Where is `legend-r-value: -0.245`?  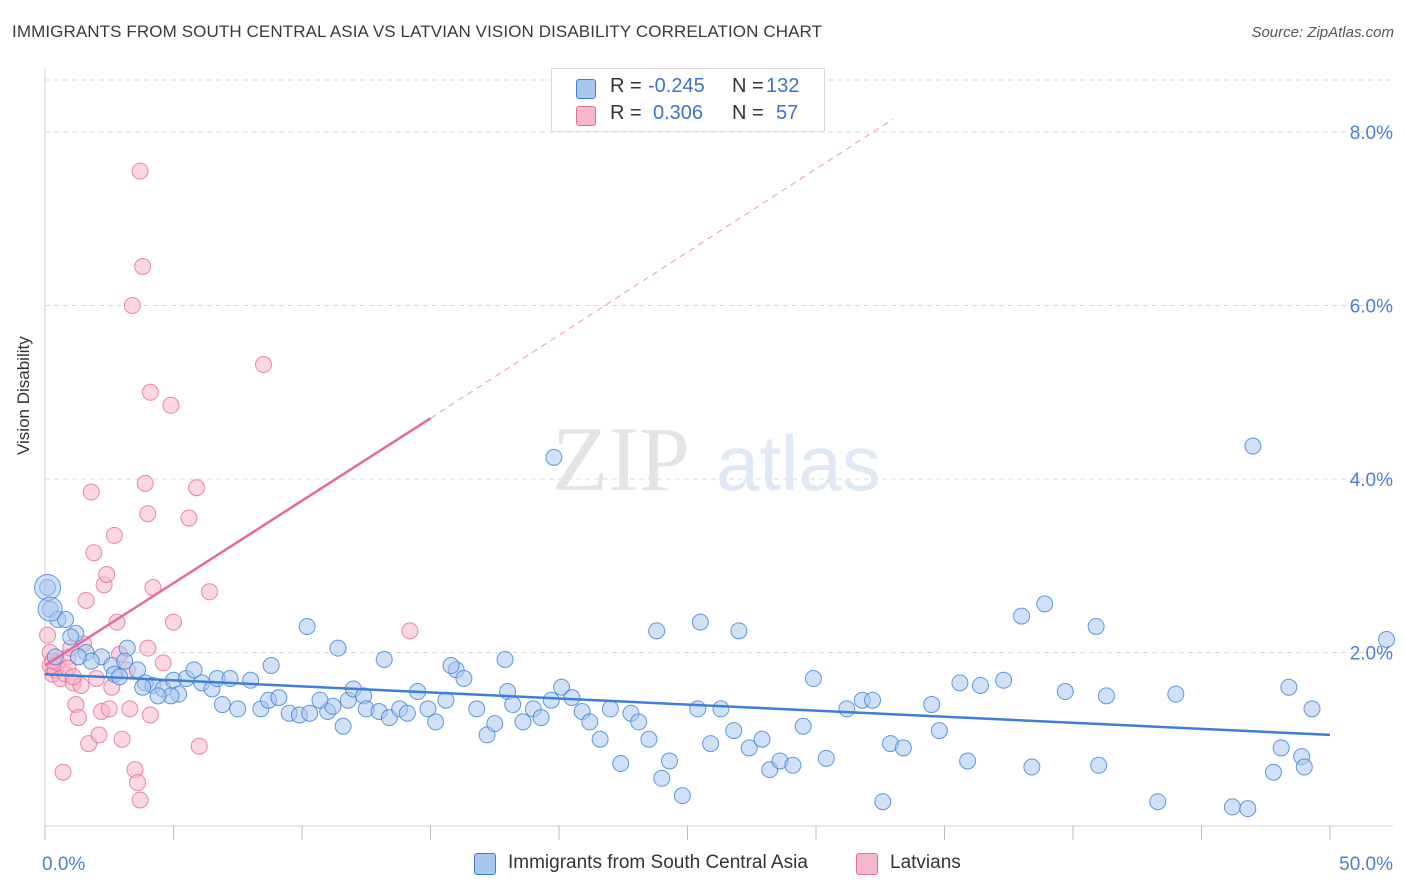 legend-r-value: -0.245 is located at coordinates (676, 86).